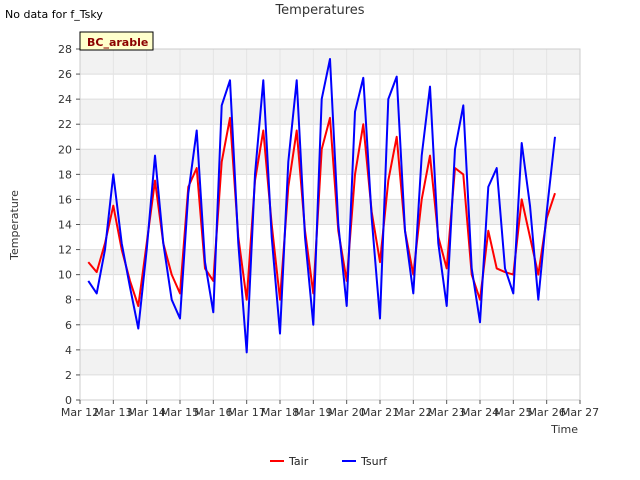  What do you see at coordinates (564, 429) in the screenshot?
I see `x-axis-title: Time` at bounding box center [564, 429].